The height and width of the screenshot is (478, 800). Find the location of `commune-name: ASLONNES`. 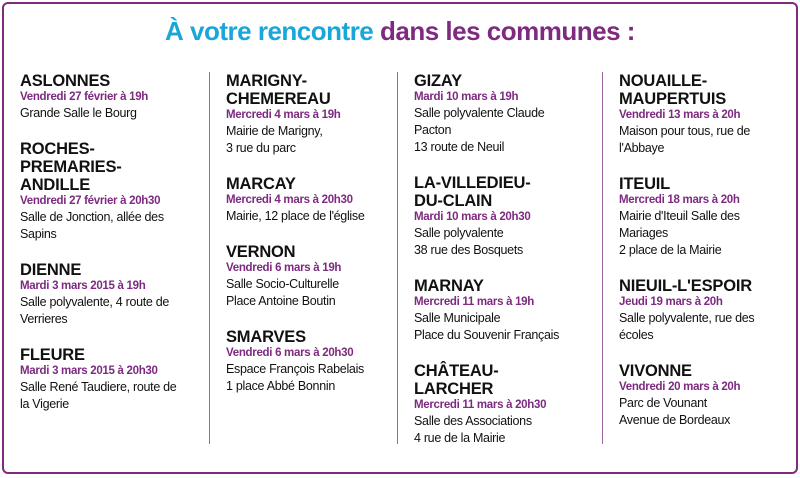

commune-name: ASLONNES is located at coordinates (65, 81).